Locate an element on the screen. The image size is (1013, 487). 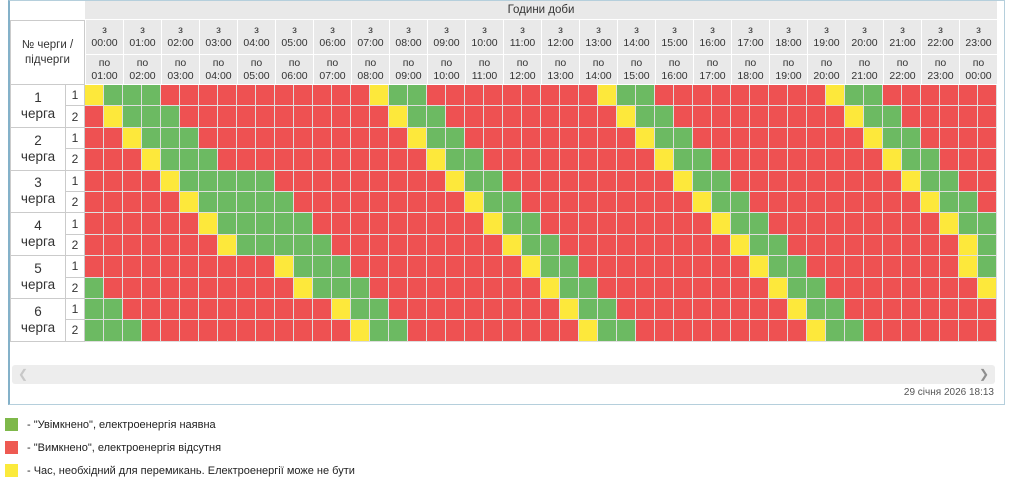
time-header-to-cell: по 16:00 is located at coordinates (674, 69).